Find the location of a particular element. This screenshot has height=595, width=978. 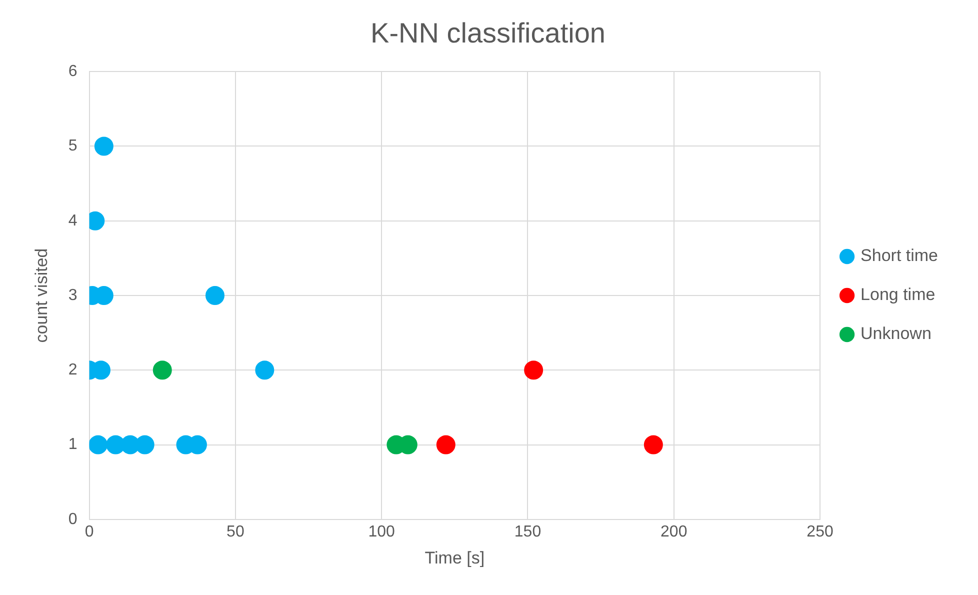

x-axis-title: Time [s] is located at coordinates (454, 558).